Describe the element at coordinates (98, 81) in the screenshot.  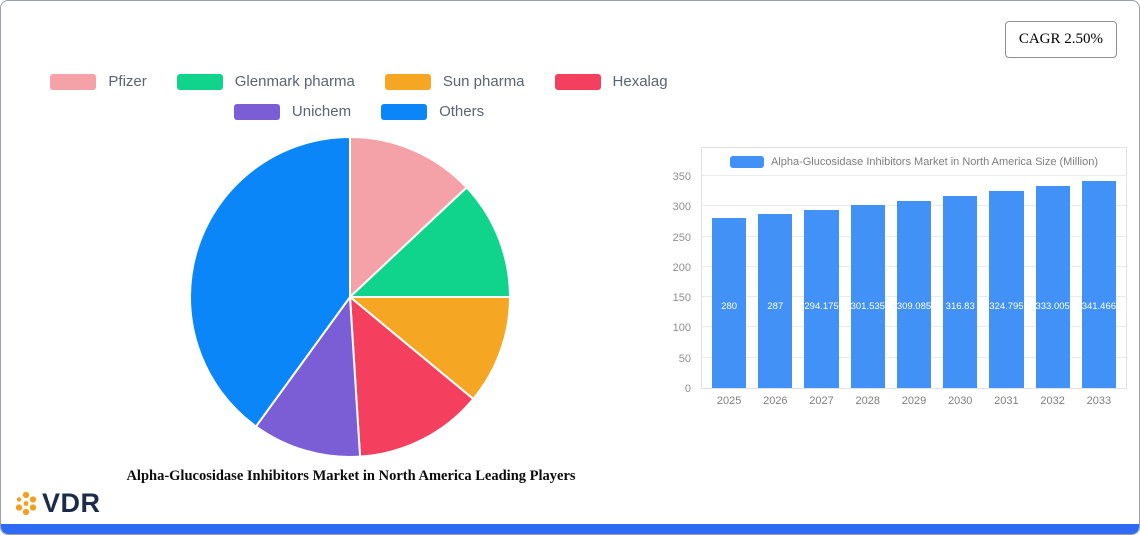
I see `pie-legend-item-pfizer: Pfizer` at that location.